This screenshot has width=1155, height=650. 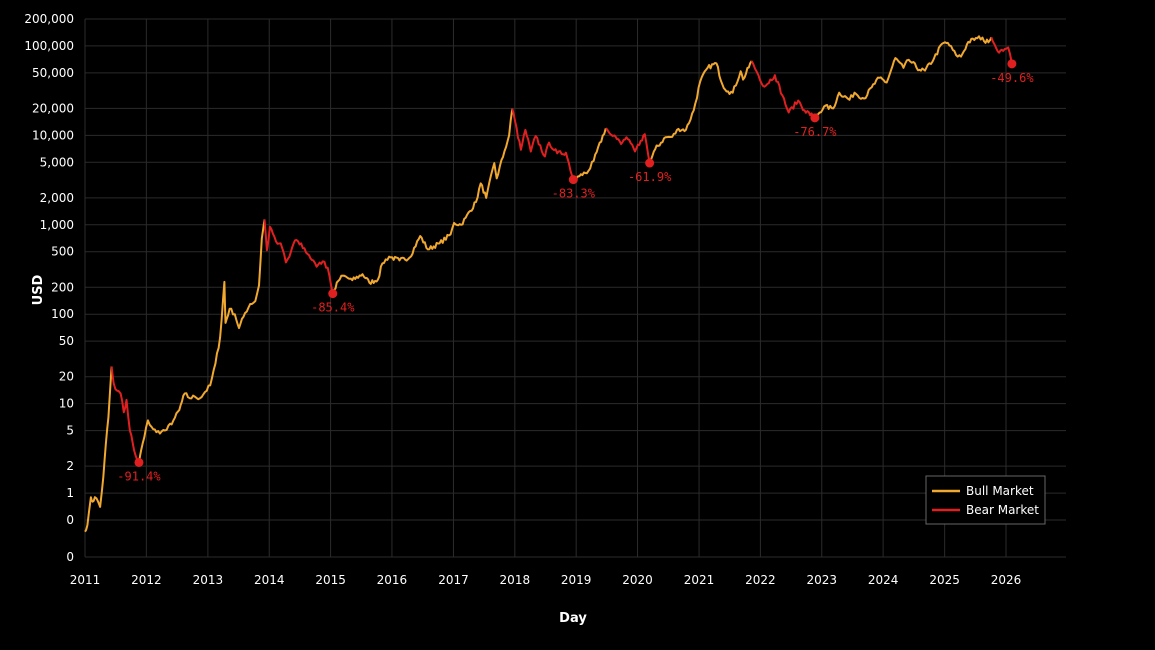 I want to click on x-tick-label: 2021, so click(x=699, y=580).